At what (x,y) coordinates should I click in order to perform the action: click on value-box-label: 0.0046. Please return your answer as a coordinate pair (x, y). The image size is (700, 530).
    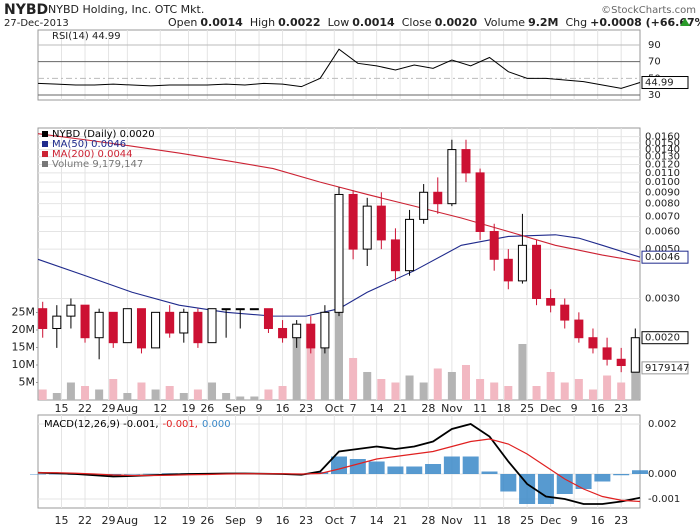
    Looking at the image, I should click on (662, 257).